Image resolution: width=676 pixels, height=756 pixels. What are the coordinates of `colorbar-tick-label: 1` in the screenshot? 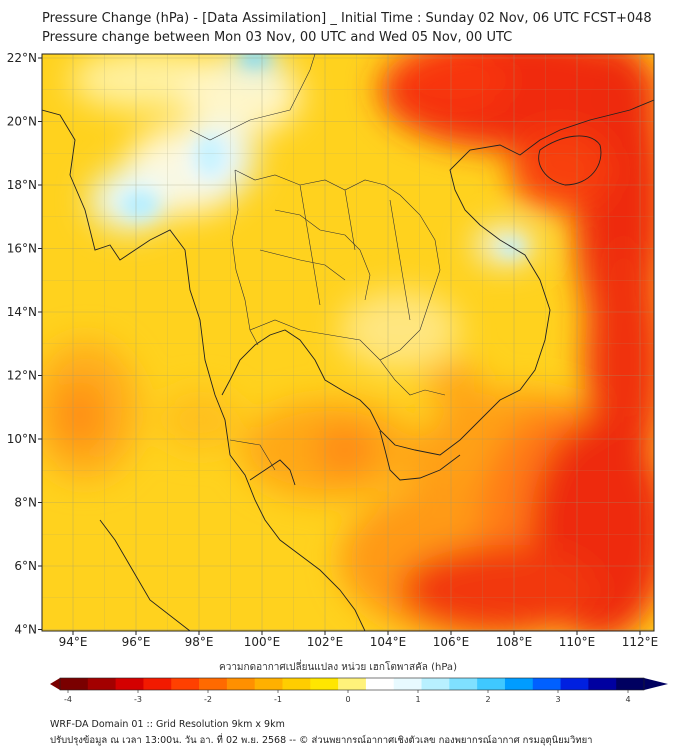 It's located at (417, 699).